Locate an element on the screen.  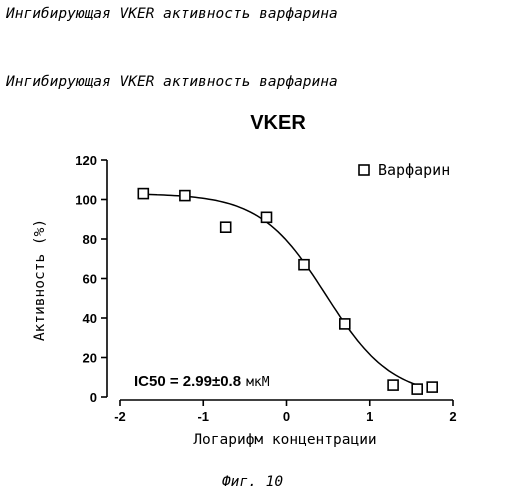
y-tick-label: 60 is located at coordinates (90, 279).